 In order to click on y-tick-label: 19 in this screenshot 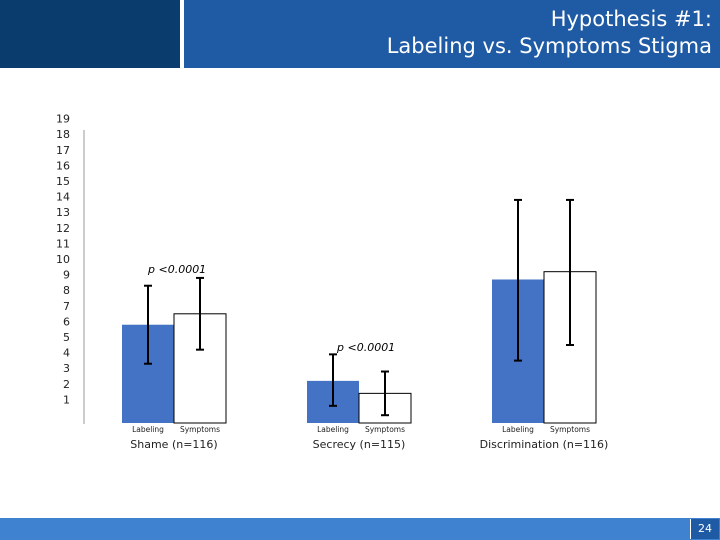, I will do `click(63, 119)`.